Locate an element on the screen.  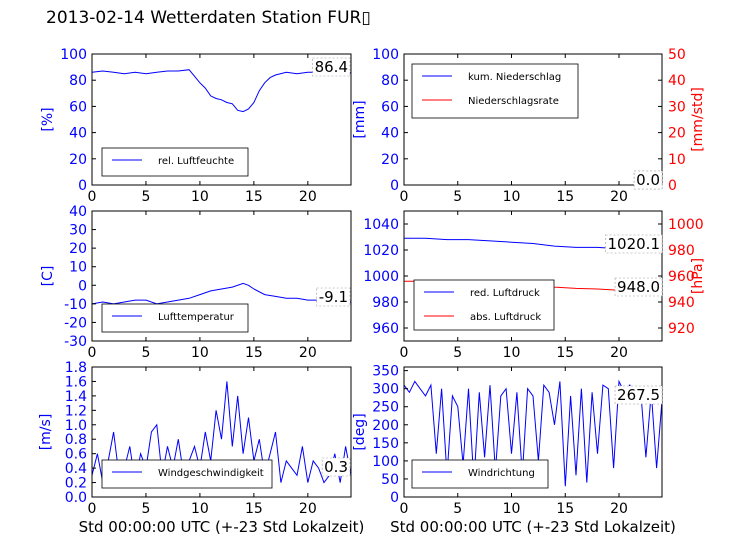
y2-tick-label: 1000 is located at coordinates (686, 225).